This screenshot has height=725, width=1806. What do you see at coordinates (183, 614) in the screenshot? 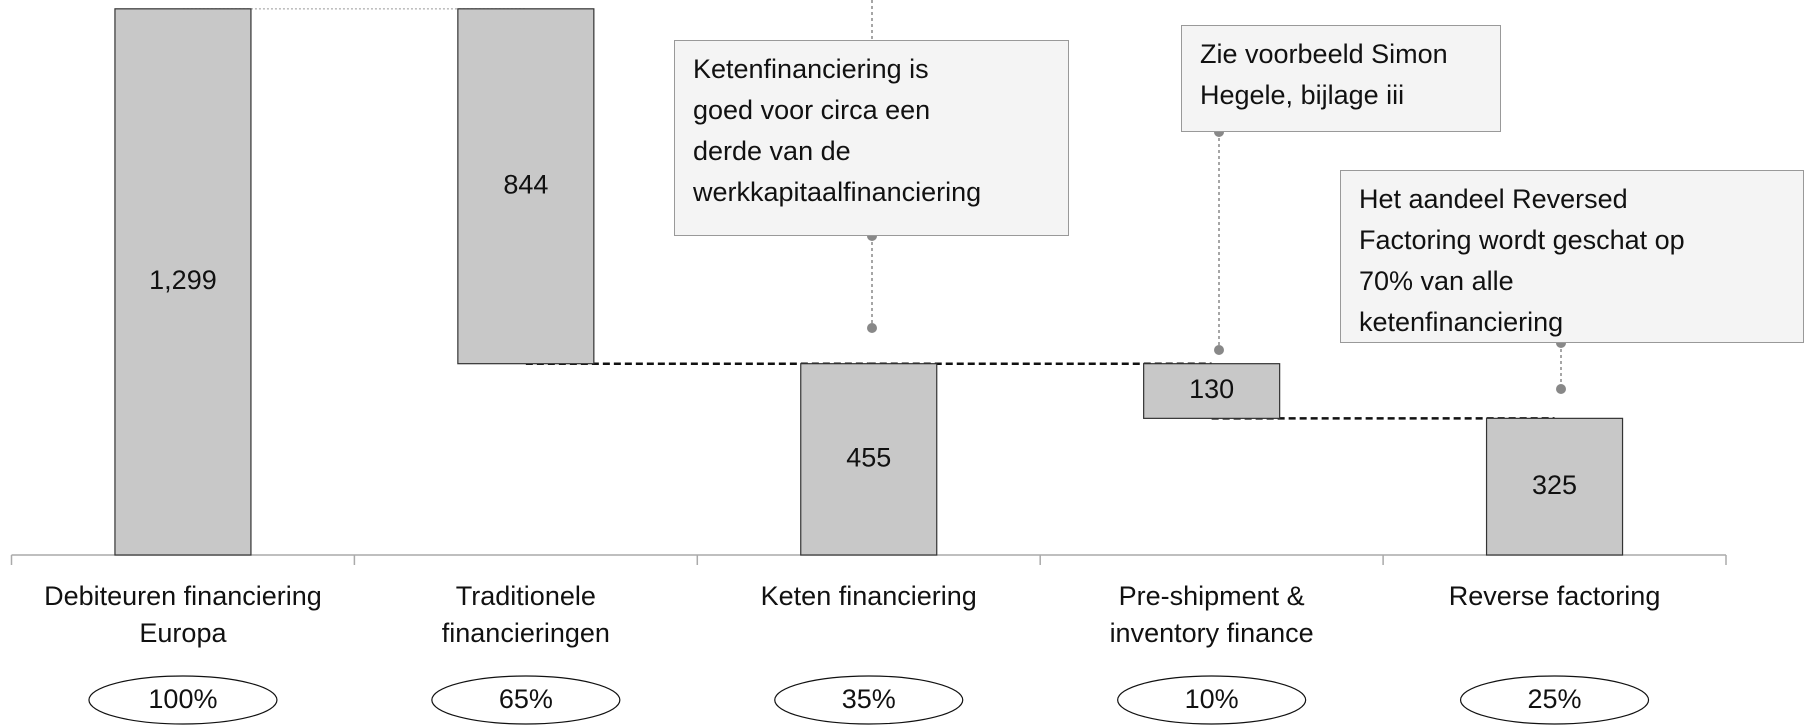
I see `x-tick-label: Debiteuren financiering Europa` at bounding box center [183, 614].